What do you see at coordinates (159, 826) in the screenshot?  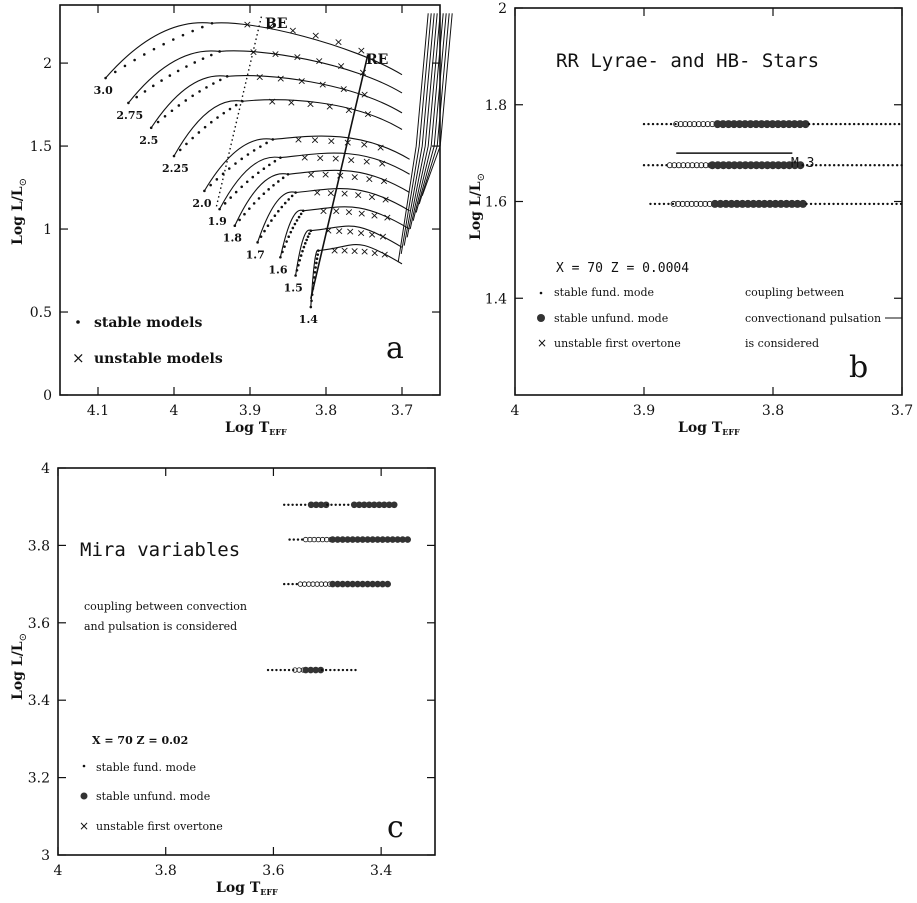 I see `c-legend-overtone-label: unstable first overtone` at bounding box center [159, 826].